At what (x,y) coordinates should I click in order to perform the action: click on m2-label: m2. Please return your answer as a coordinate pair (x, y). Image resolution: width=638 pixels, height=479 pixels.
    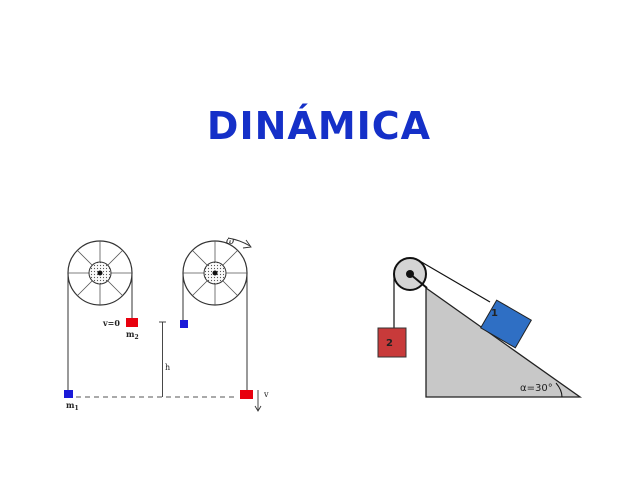
    Looking at the image, I should click on (132, 335).